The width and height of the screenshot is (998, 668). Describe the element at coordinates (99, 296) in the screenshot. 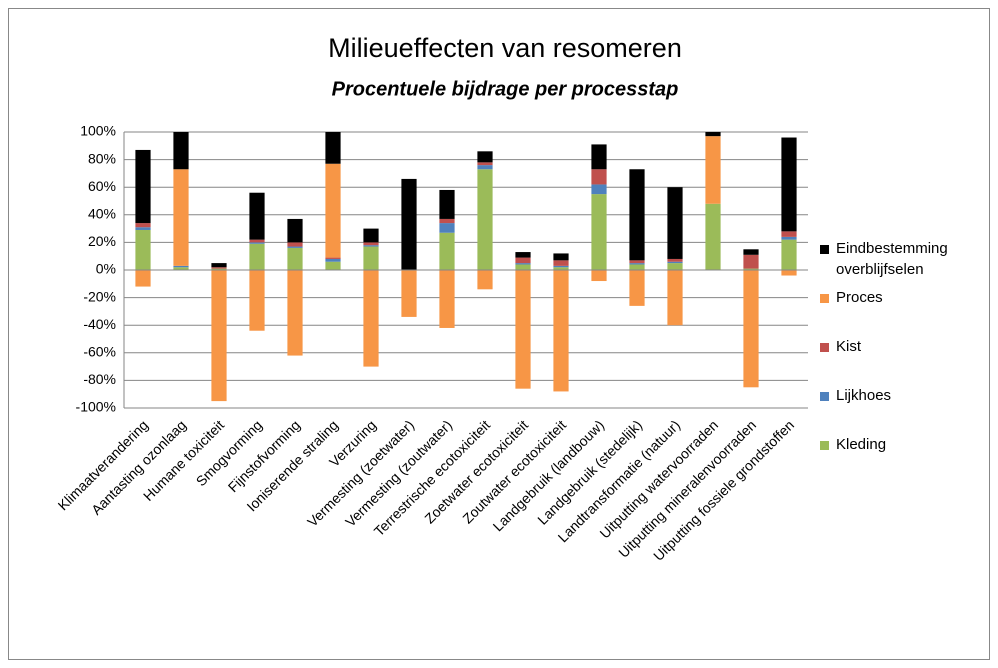

I see `y-tick-label: -20%` at that location.